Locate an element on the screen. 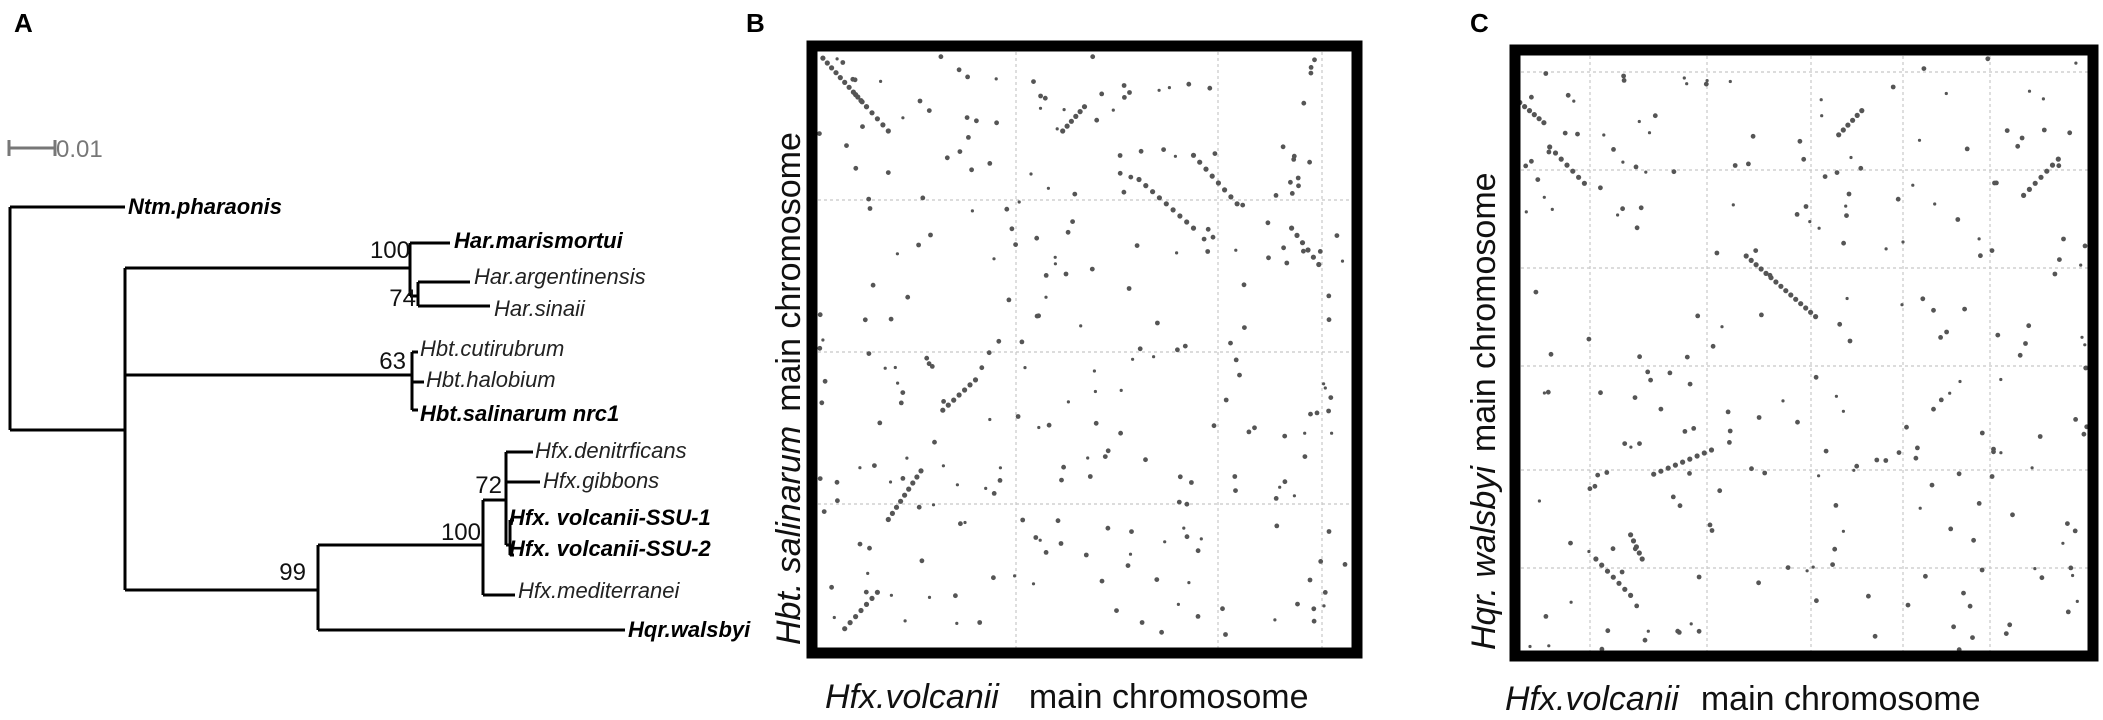 The width and height of the screenshot is (2103, 720). bootstrap-har-sub: 74 is located at coordinates (402, 298).